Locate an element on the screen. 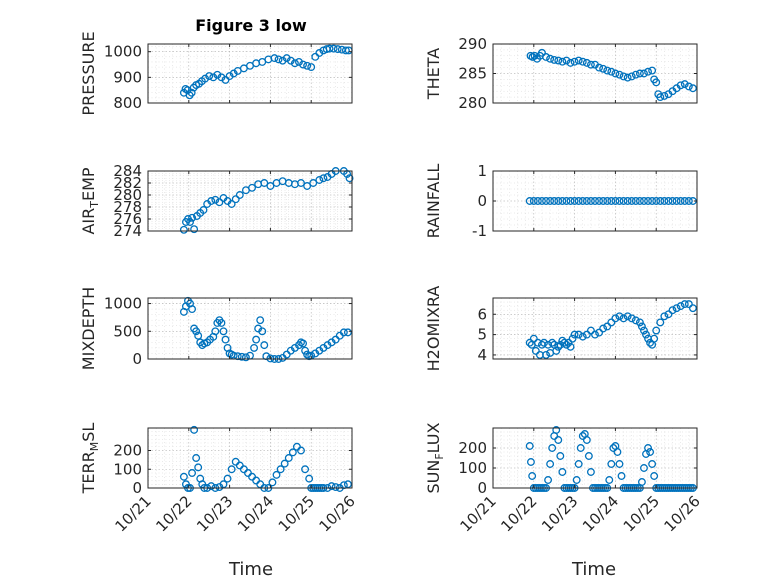  subplot-6: 4 5 6 H2OMIXRA is located at coordinates (561, 328).